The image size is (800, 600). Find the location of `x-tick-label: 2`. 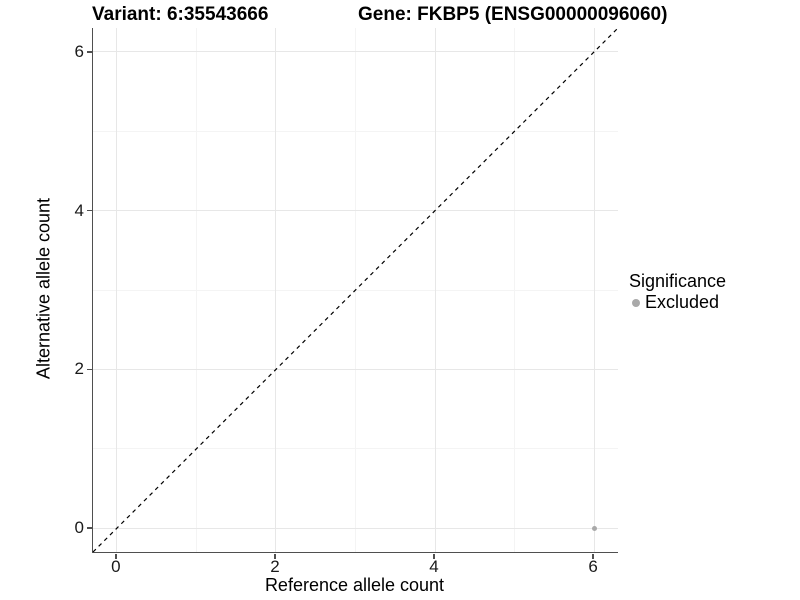

x-tick-label: 2 is located at coordinates (275, 566).